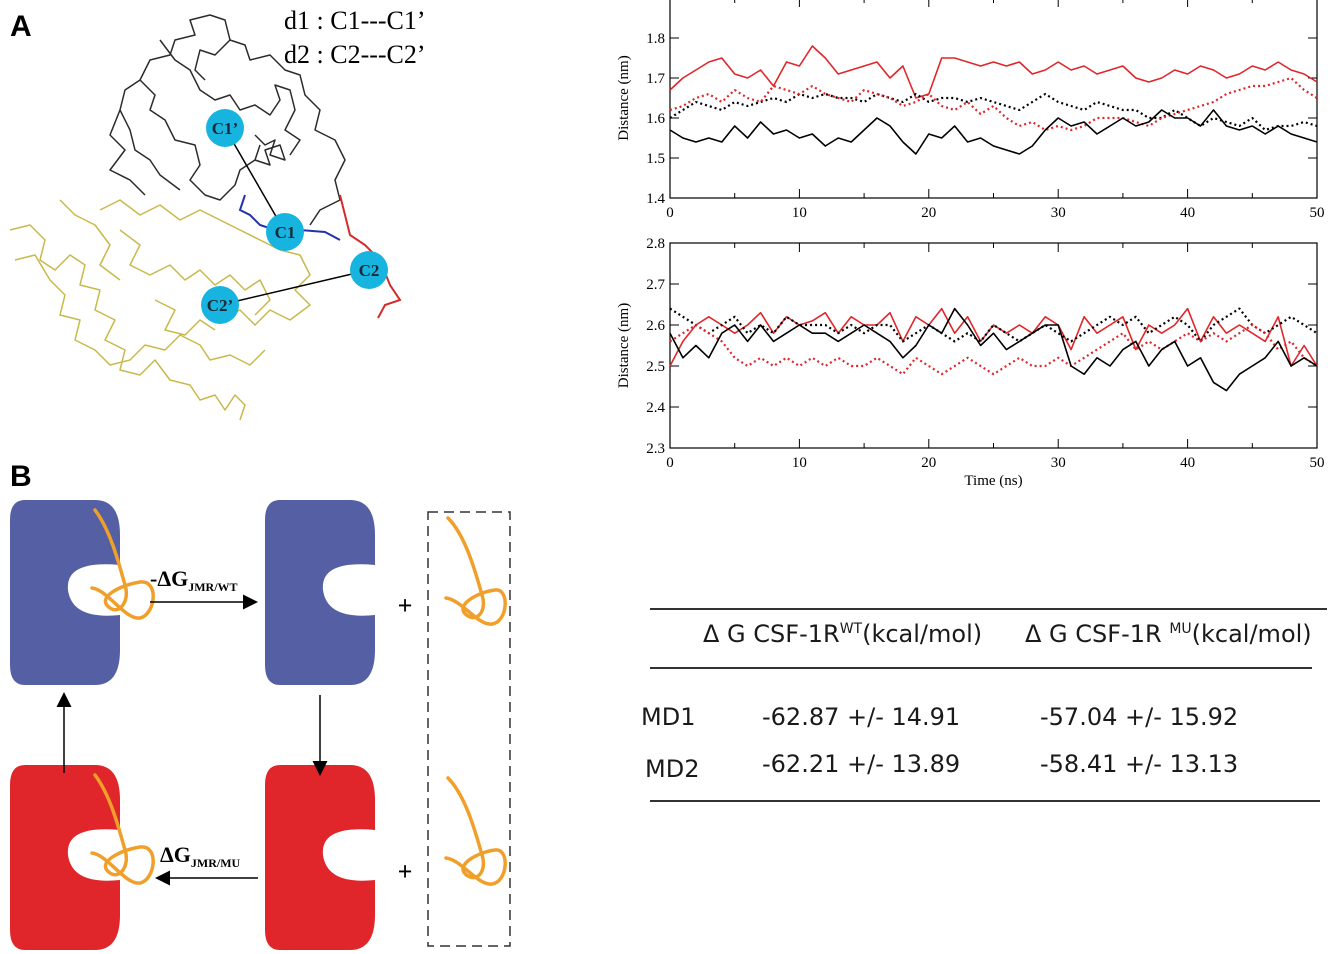  What do you see at coordinates (82, 592) in the screenshot?
I see `wt-complex` at bounding box center [82, 592].